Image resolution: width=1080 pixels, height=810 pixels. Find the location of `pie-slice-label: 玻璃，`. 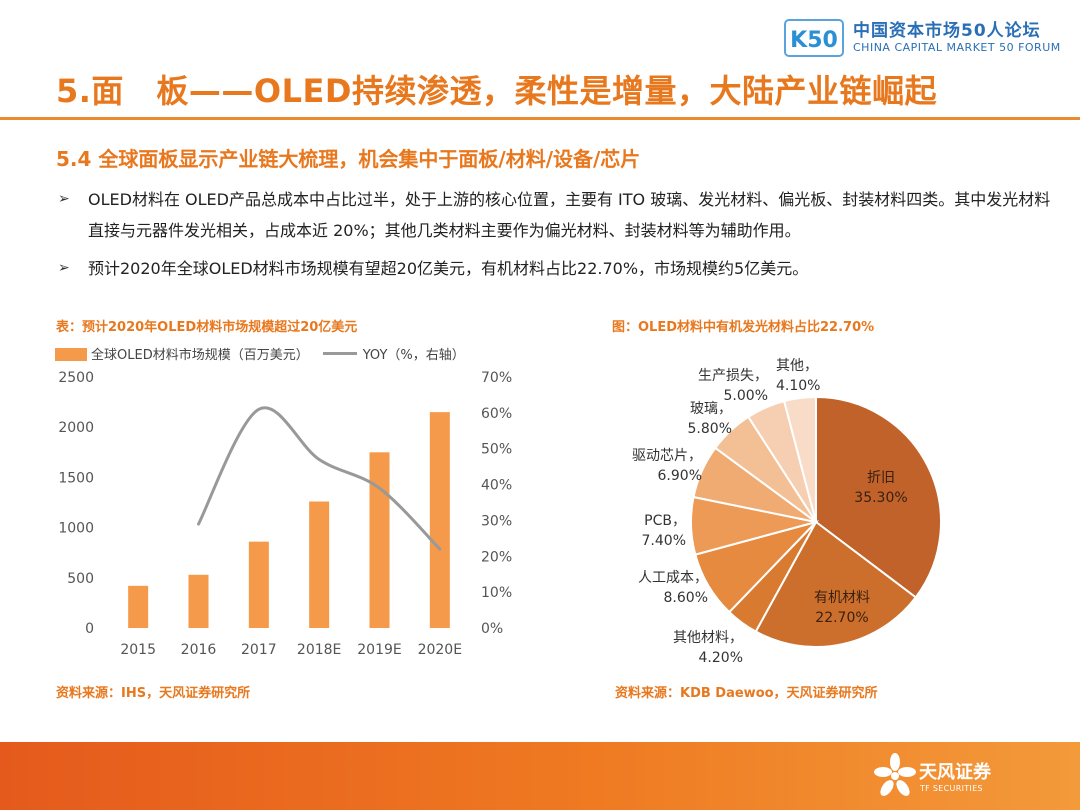

pie-slice-label: 玻璃， is located at coordinates (711, 408).